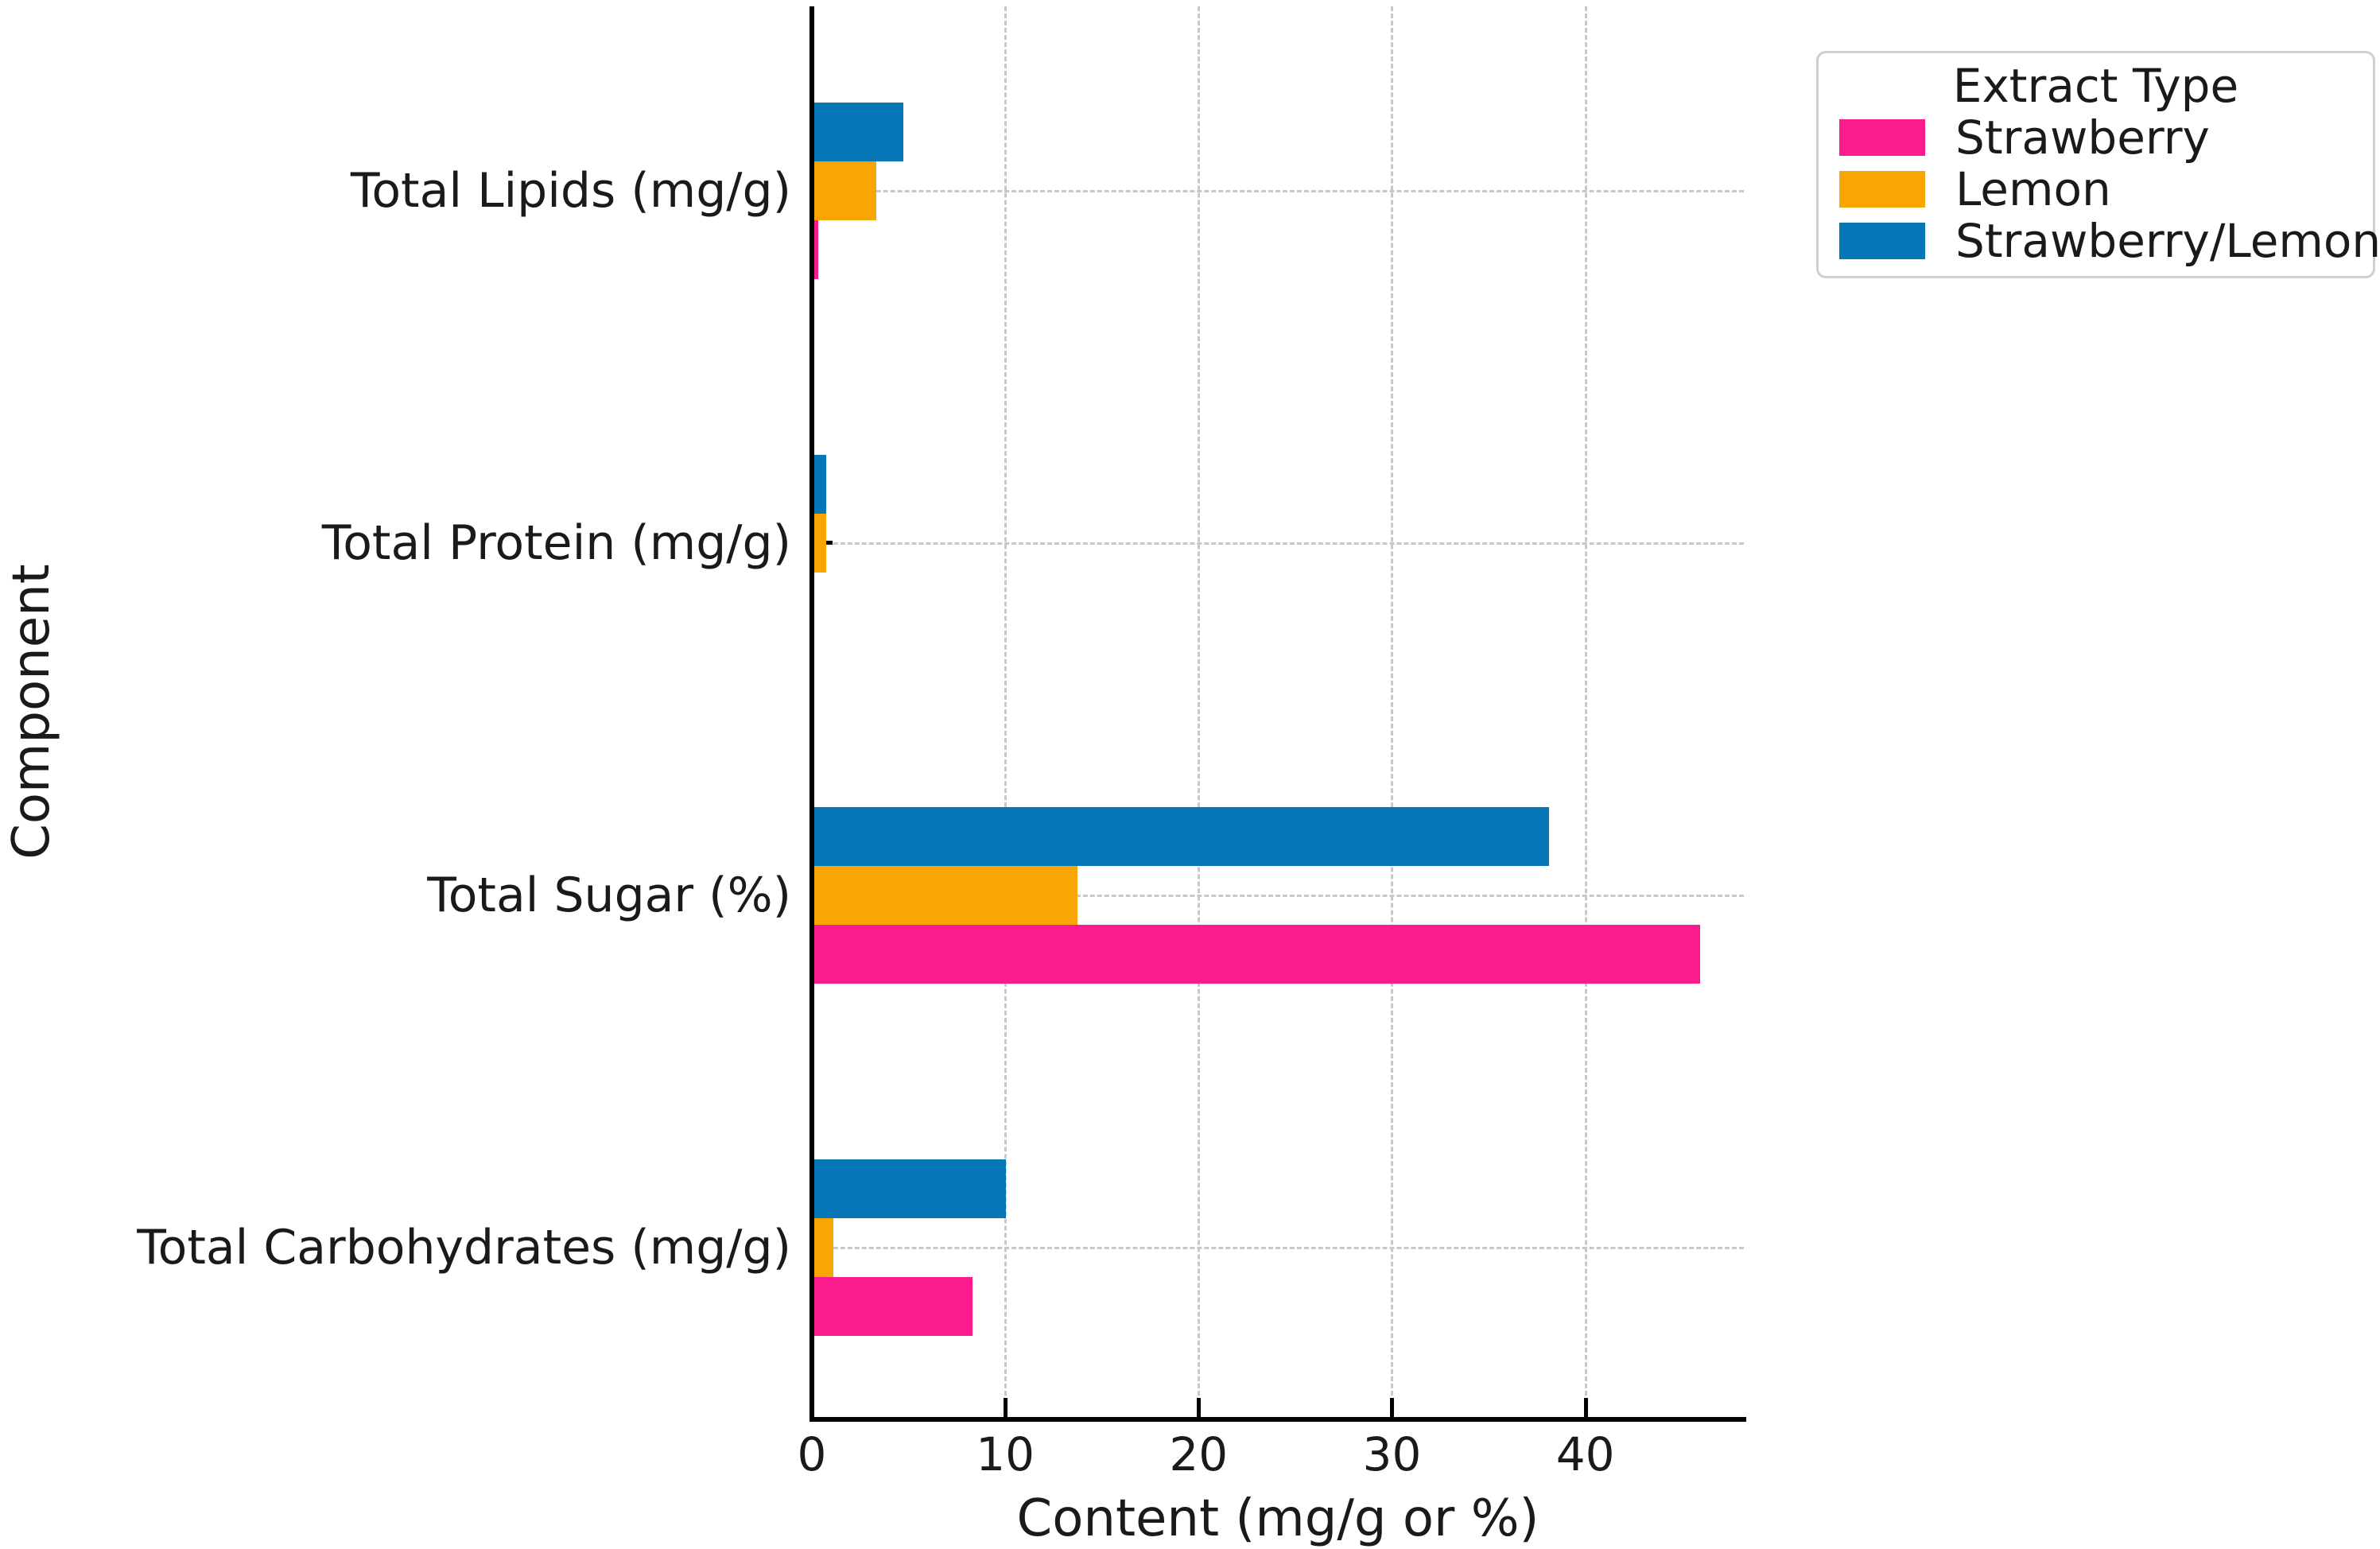  I want to click on legend-swatch-strawberry-lemon, so click(1882, 240).